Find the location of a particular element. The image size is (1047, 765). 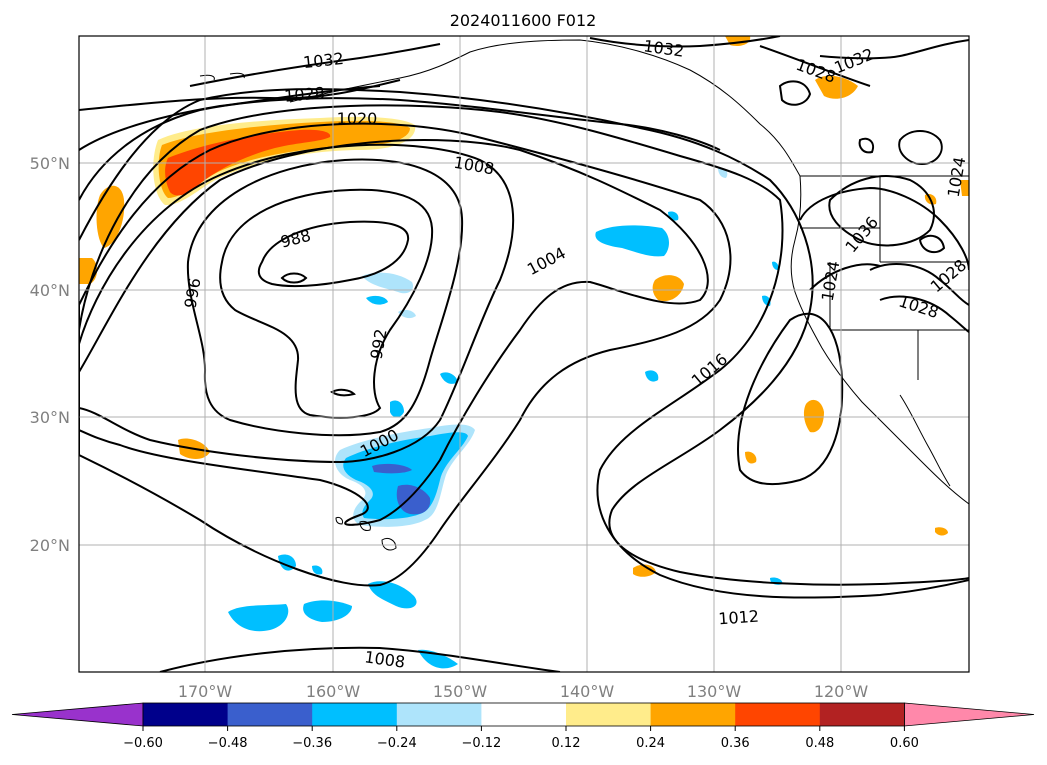

colorbar-extend-high is located at coordinates (969, 714).